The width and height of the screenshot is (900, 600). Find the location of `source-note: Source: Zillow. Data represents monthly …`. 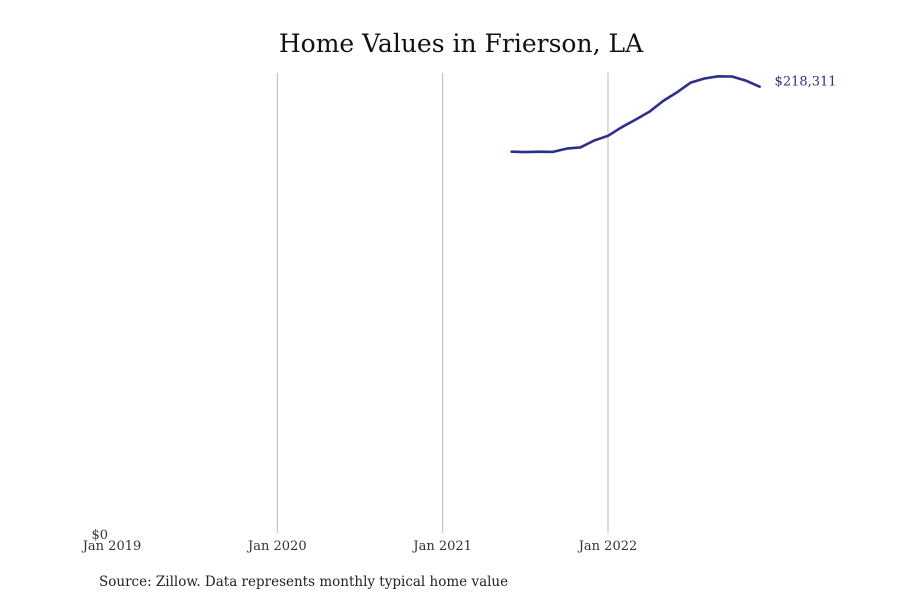

source-note: Source: Zillow. Data represents monthly … is located at coordinates (303, 582).